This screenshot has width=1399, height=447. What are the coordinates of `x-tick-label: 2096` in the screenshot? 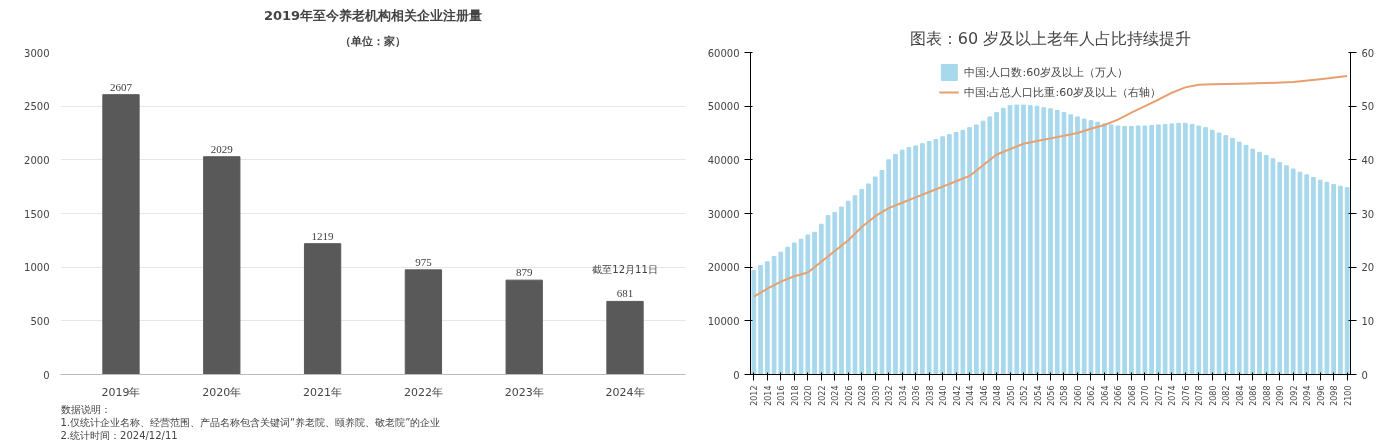 It's located at (1321, 395).